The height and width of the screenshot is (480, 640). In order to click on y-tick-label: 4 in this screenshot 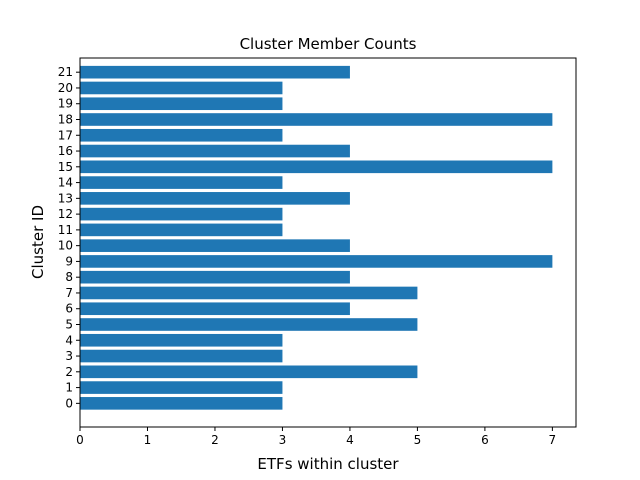, I will do `click(69, 340)`.